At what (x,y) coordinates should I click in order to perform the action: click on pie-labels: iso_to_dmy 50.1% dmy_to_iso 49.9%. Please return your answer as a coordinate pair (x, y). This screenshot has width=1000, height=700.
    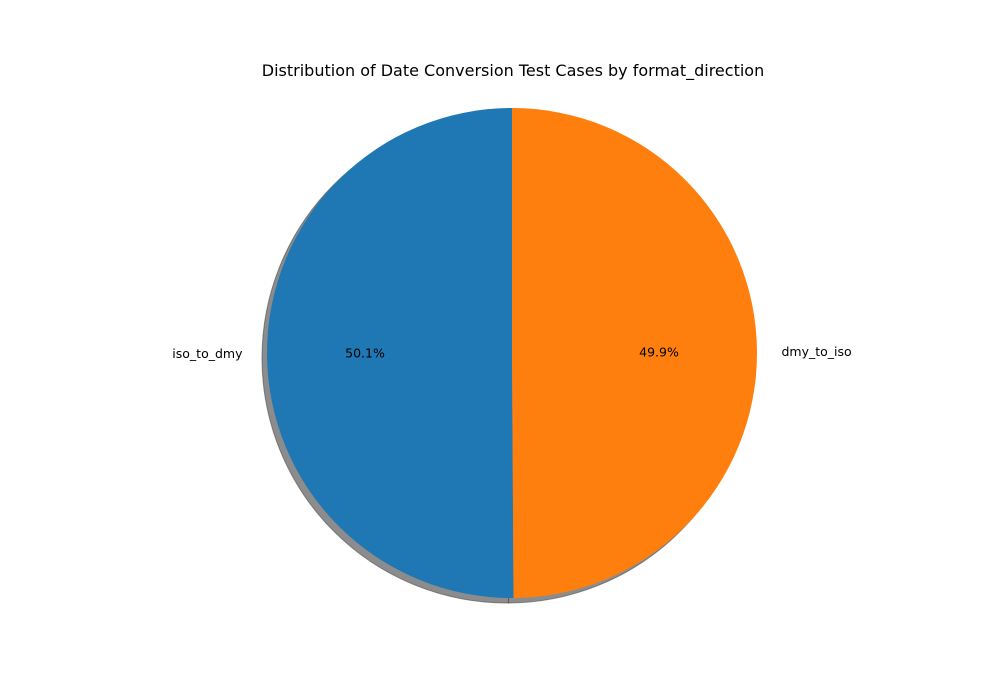
    Looking at the image, I should click on (511, 352).